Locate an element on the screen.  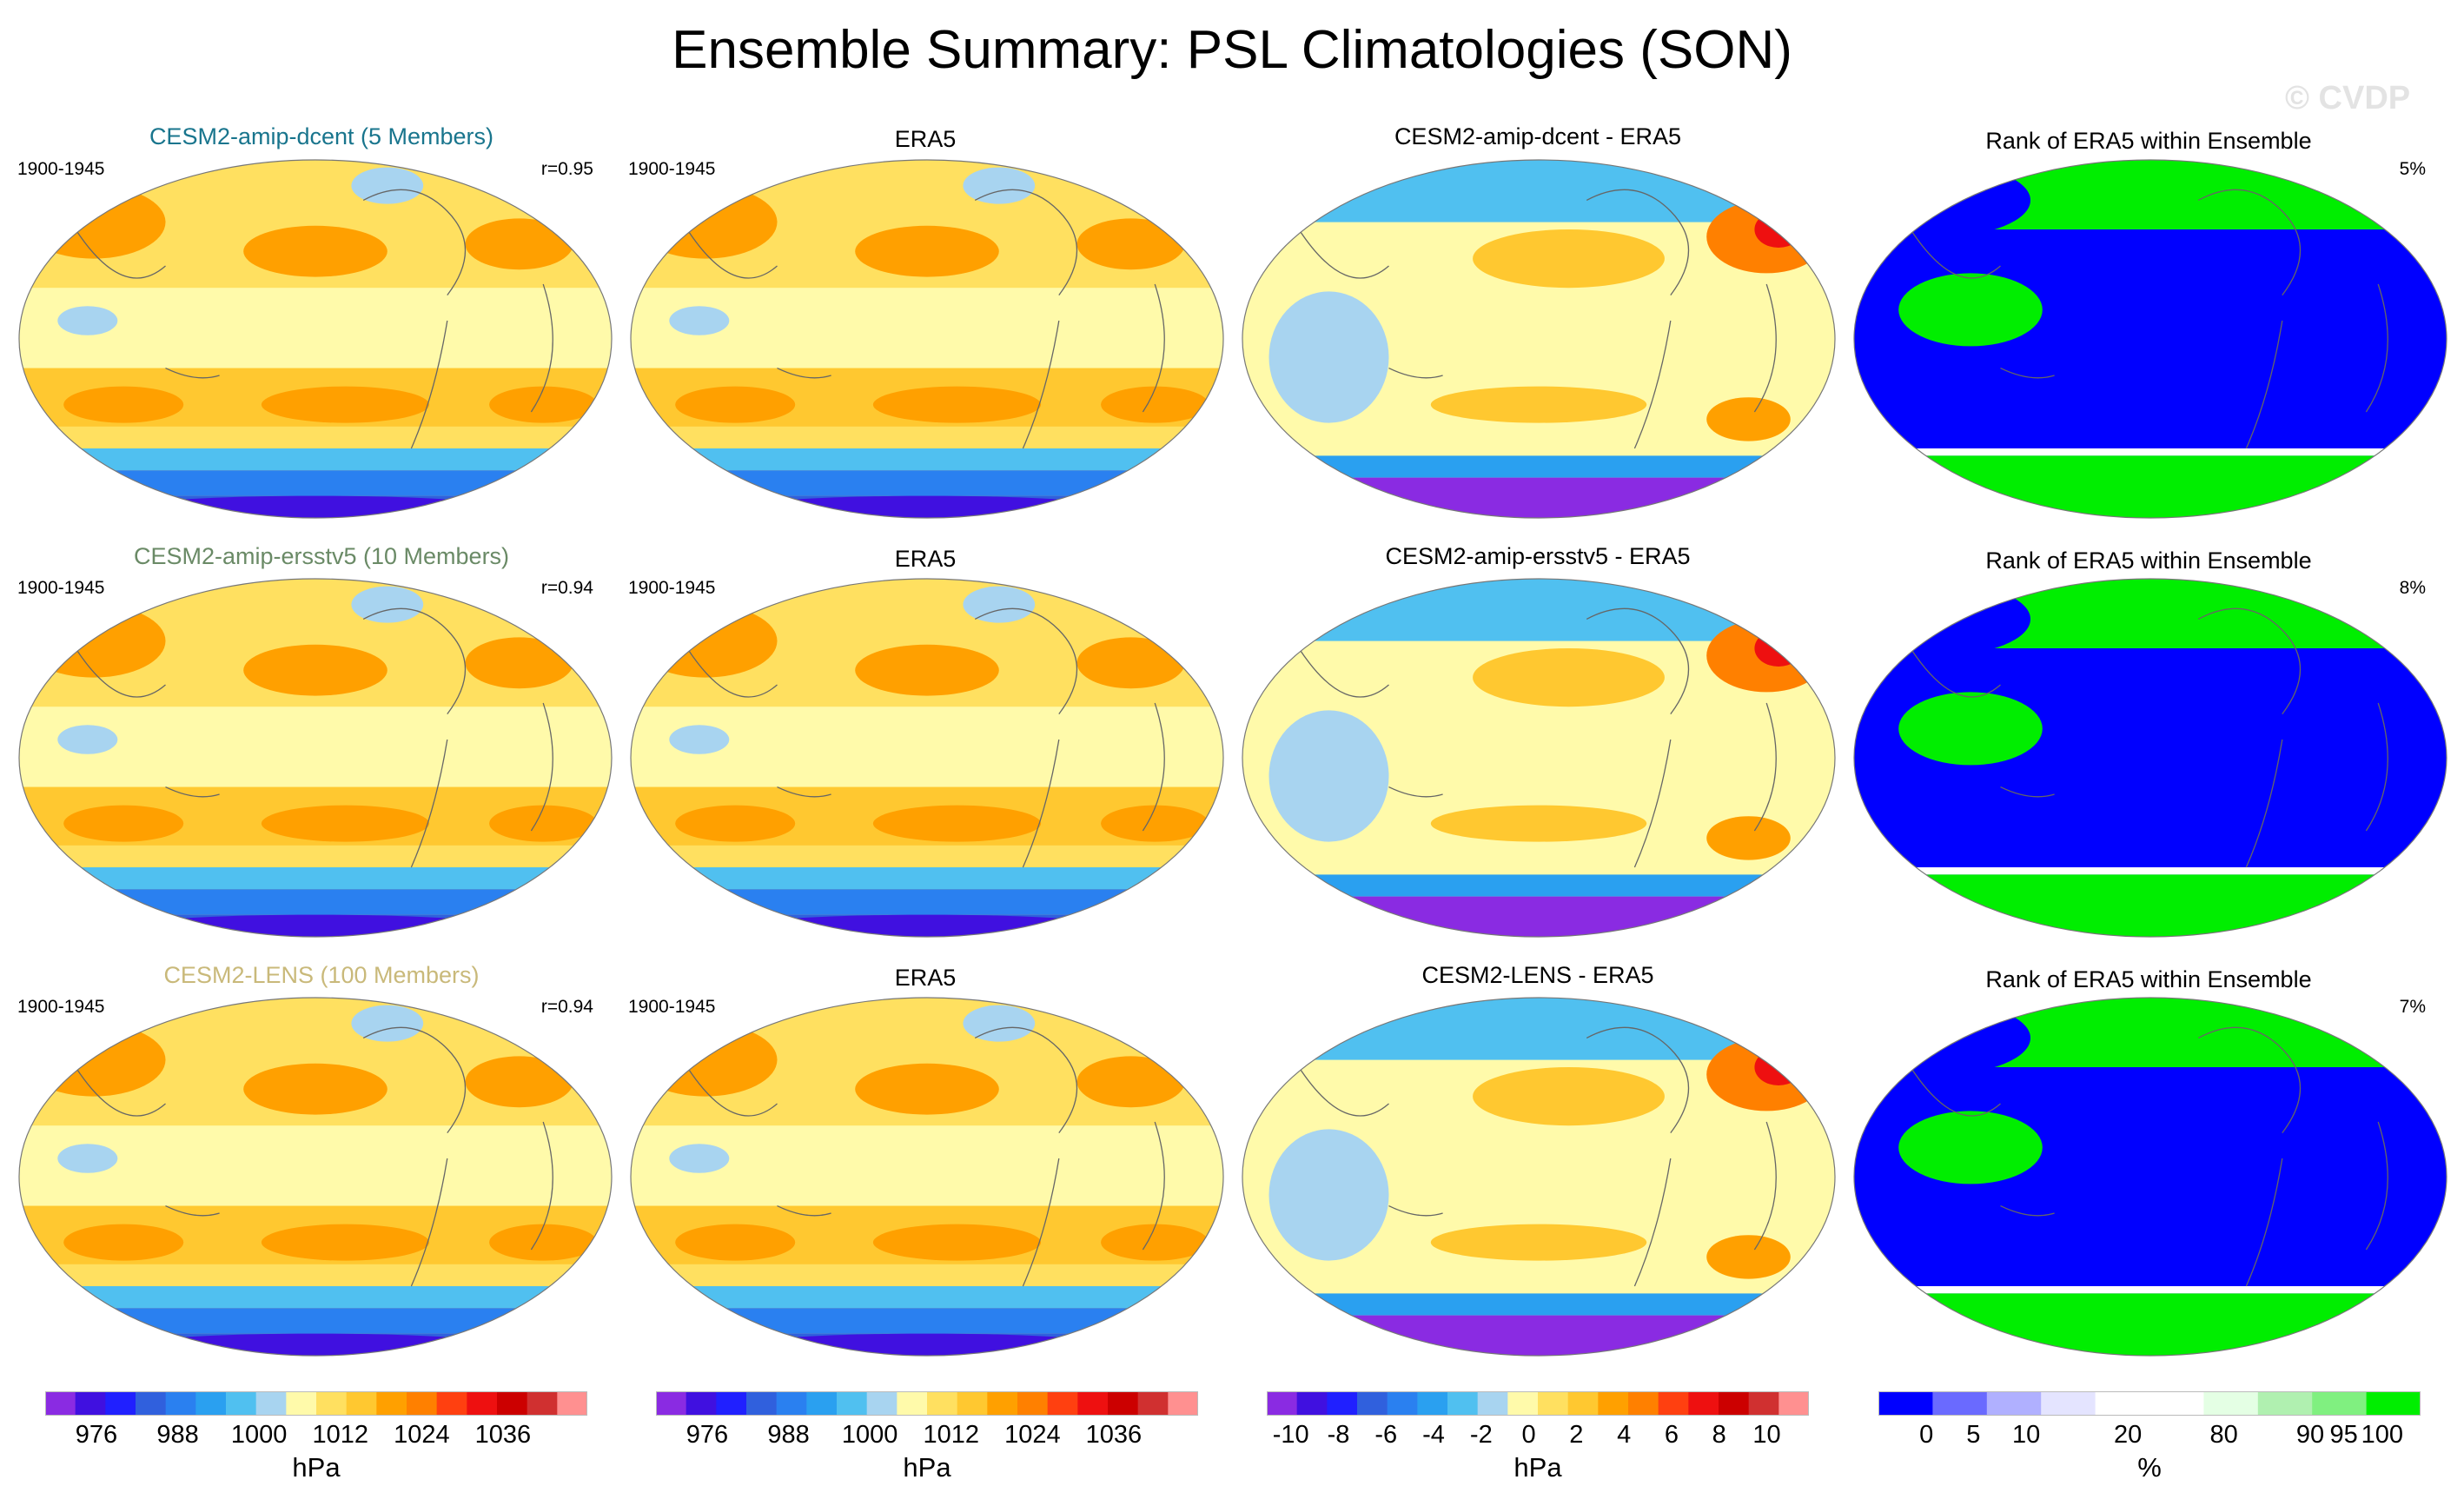
colorbar-tick-label: 80 is located at coordinates (2223, 1435).